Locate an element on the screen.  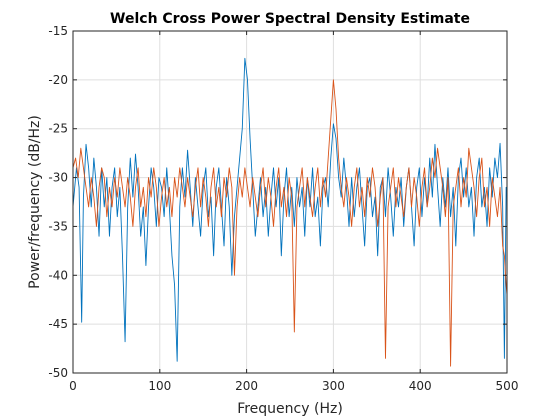
x-tick-label: 100 is located at coordinates (159, 386).